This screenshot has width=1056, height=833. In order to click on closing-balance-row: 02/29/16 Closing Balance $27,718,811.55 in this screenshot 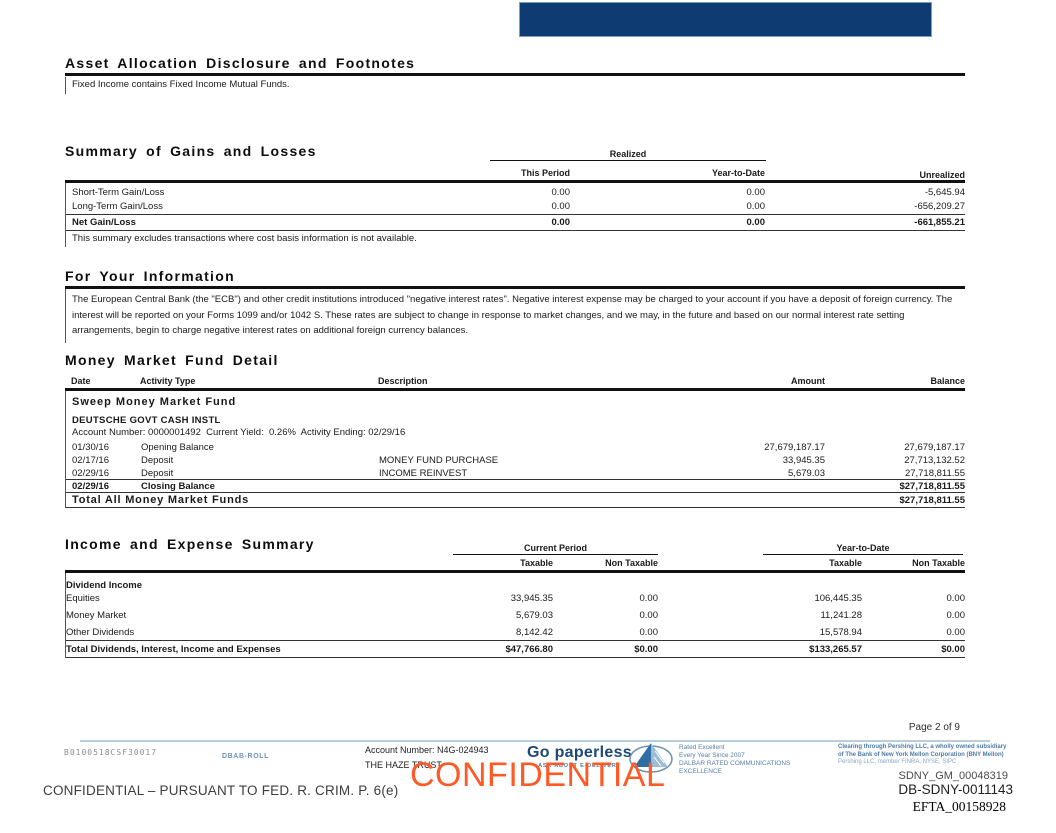, I will do `click(515, 486)`.